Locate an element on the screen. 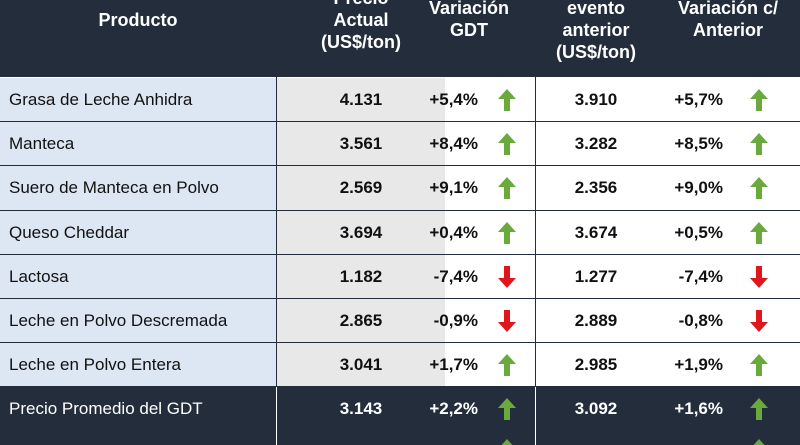 The height and width of the screenshot is (445, 800). header-variation-prev-line: Anterior is located at coordinates (727, 30).